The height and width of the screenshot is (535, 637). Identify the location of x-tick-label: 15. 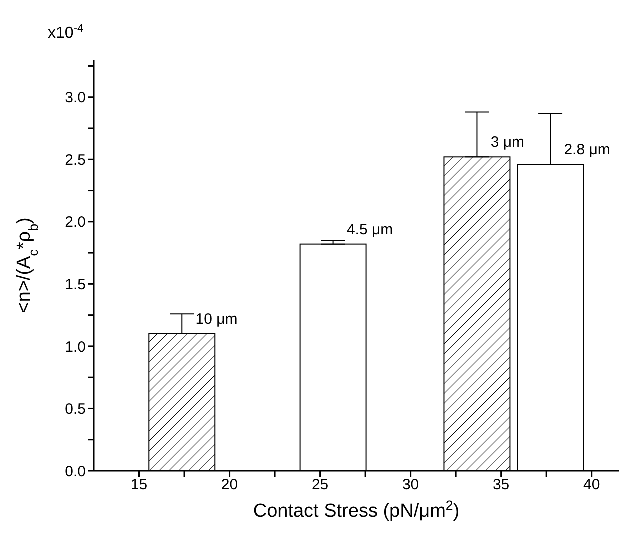
(139, 485).